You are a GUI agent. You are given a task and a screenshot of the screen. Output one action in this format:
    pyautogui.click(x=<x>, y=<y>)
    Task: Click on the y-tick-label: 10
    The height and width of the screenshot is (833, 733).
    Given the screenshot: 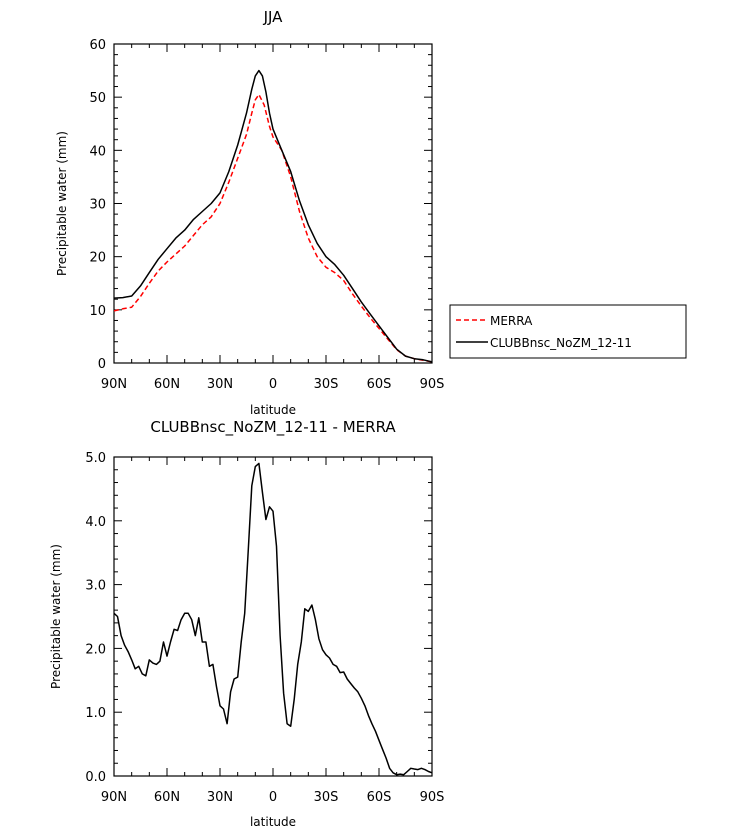 What is the action you would take?
    pyautogui.click(x=97, y=311)
    